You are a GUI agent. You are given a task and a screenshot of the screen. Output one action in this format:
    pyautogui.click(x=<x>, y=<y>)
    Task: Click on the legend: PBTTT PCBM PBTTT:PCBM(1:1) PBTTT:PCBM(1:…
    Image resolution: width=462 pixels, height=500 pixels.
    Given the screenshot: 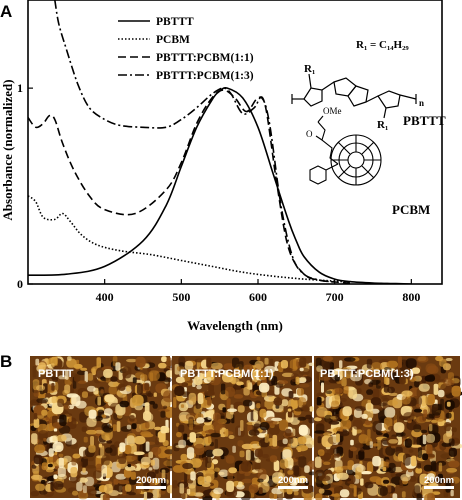 What is the action you would take?
    pyautogui.click(x=186, y=49)
    